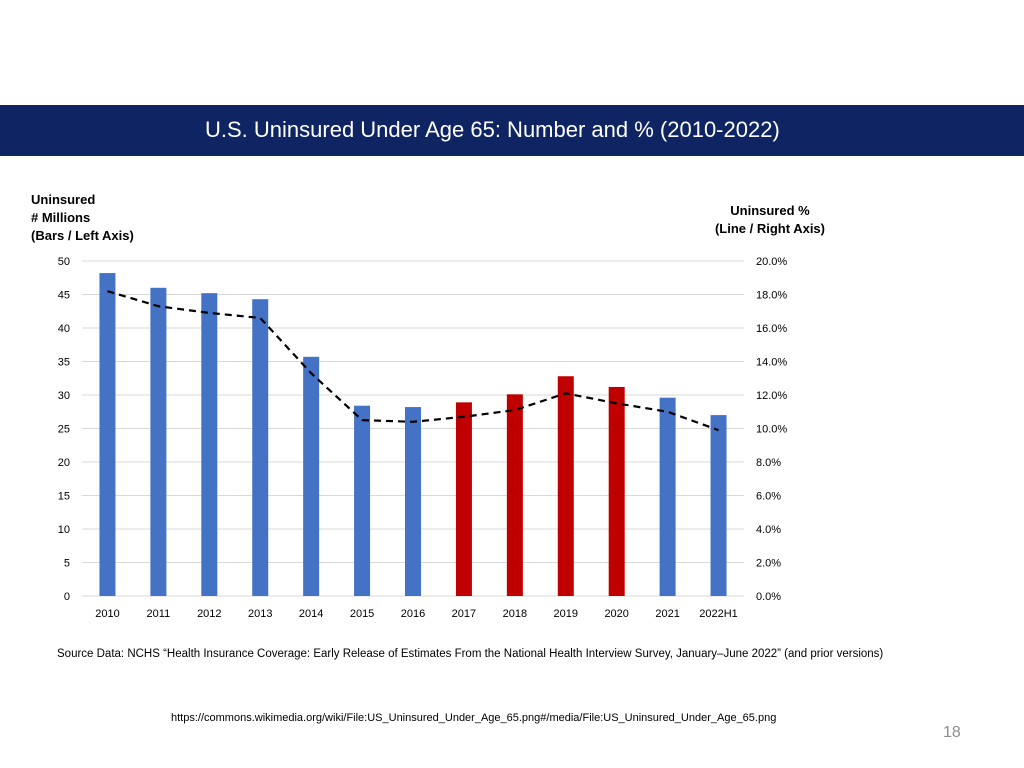 This screenshot has width=1024, height=768. I want to click on right-tick-label: 14.0%, so click(771, 363).